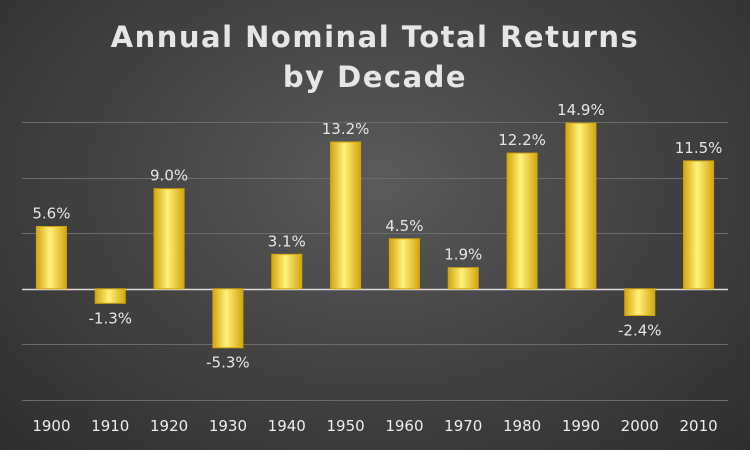 The width and height of the screenshot is (750, 450). What do you see at coordinates (699, 148) in the screenshot?
I see `data-label-2010: 11.5%` at bounding box center [699, 148].